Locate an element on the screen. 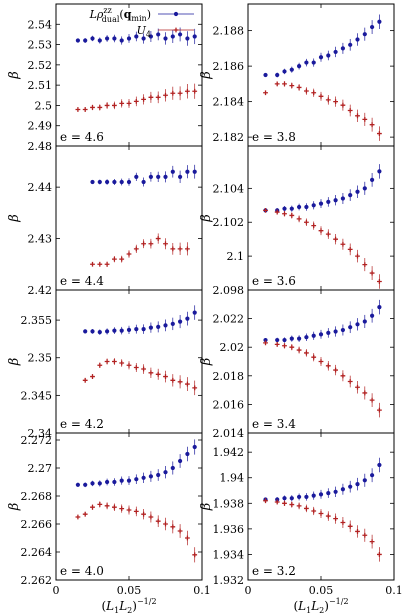 This screenshot has height=615, width=415. panel-annotation: e = 3.6 is located at coordinates (274, 281).